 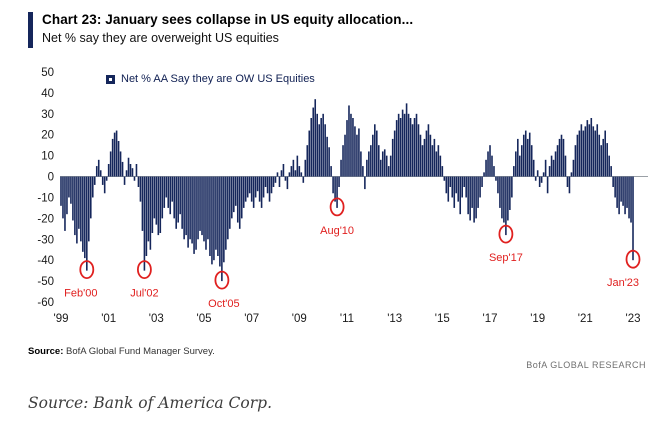 What do you see at coordinates (204, 319) in the screenshot?
I see `svg-text: '05` at bounding box center [204, 319].